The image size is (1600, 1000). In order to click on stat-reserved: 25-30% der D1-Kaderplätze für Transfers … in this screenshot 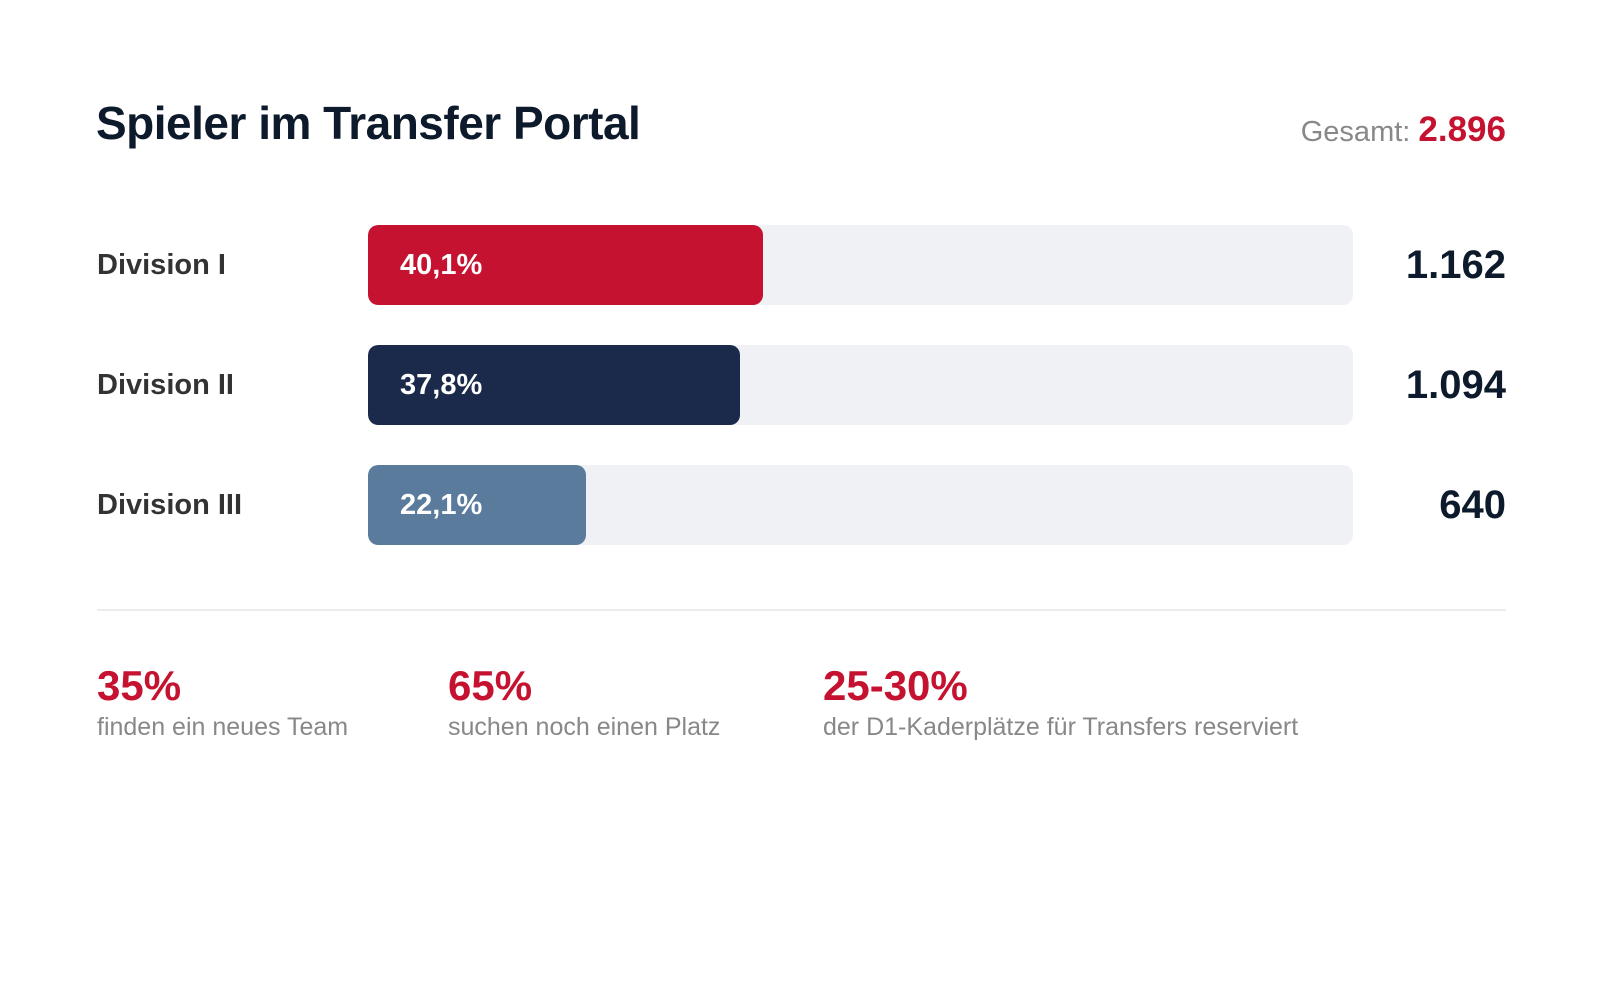, I will do `click(1060, 703)`.